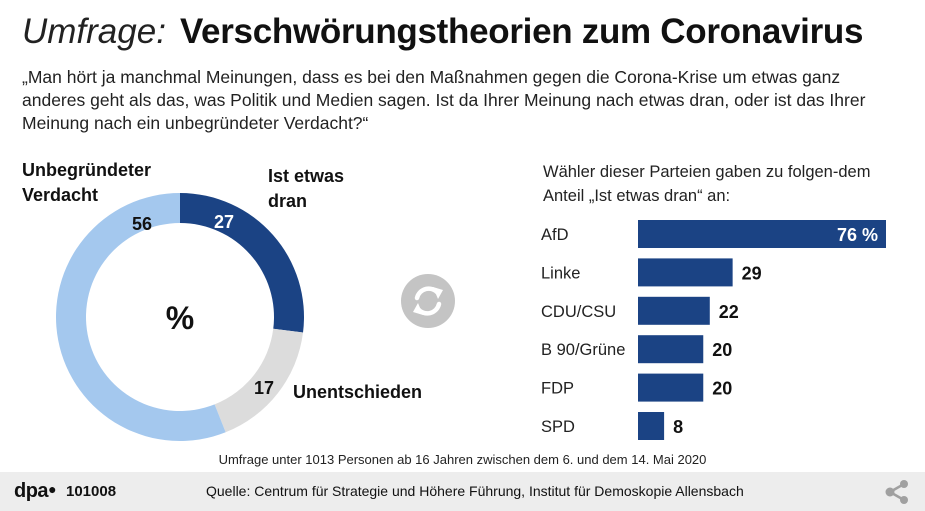 The image size is (925, 511). What do you see at coordinates (264, 388) in the screenshot?
I see `donut-value-unentschieden: 17` at bounding box center [264, 388].